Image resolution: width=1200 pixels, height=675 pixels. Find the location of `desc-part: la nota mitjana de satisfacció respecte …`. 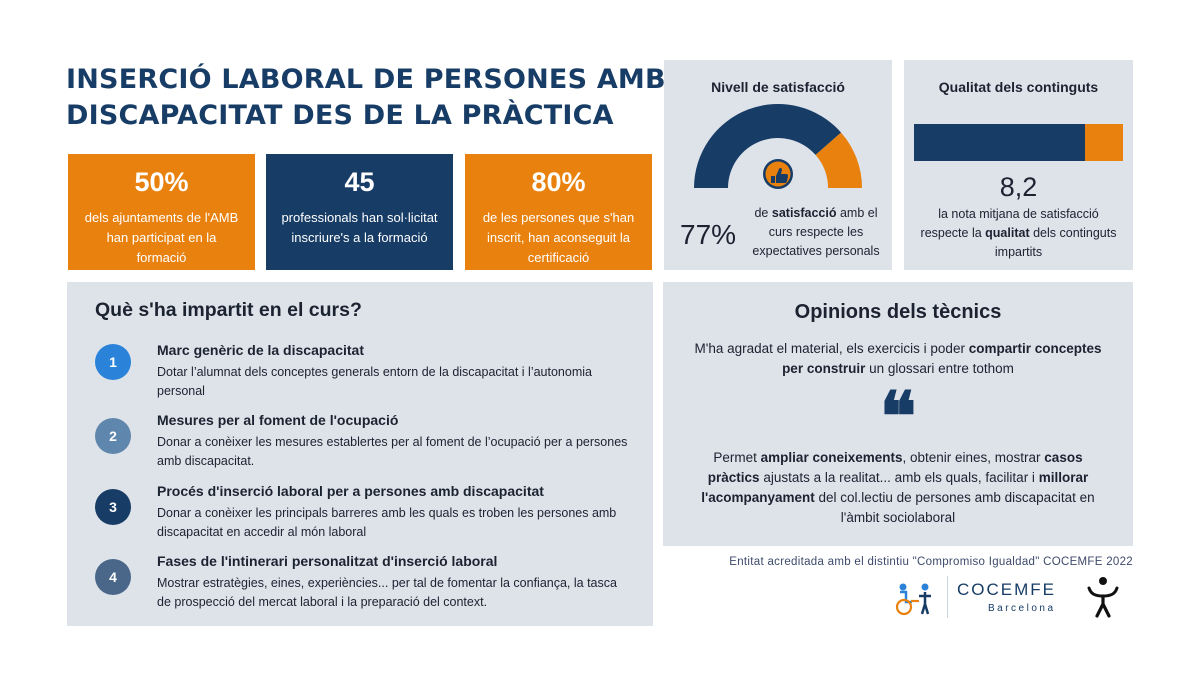

desc-part: la nota mitjana de satisfacció respecte … is located at coordinates (1009, 223).